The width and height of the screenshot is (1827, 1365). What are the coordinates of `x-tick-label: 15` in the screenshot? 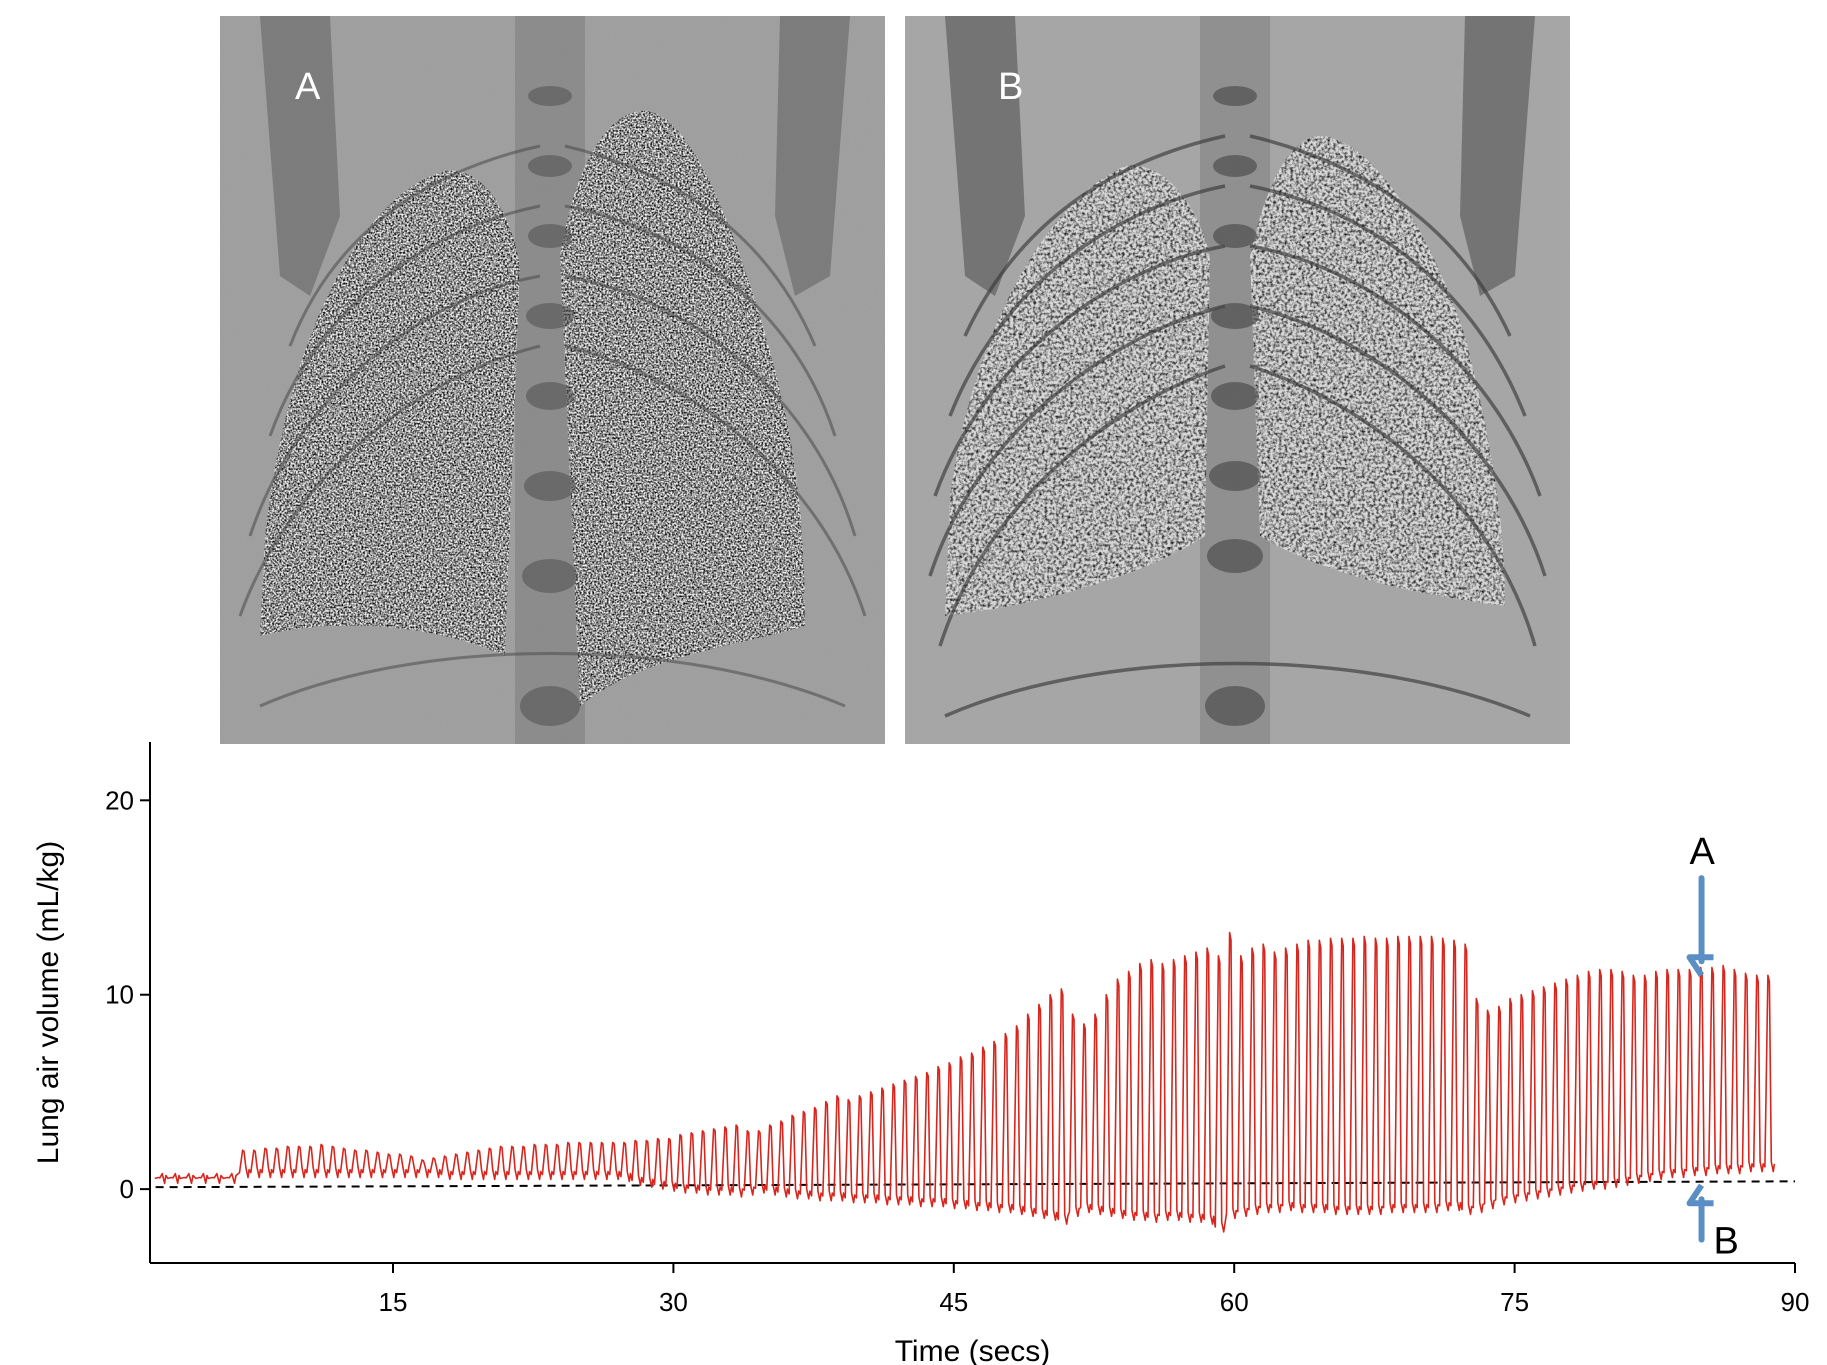 It's located at (393, 1302).